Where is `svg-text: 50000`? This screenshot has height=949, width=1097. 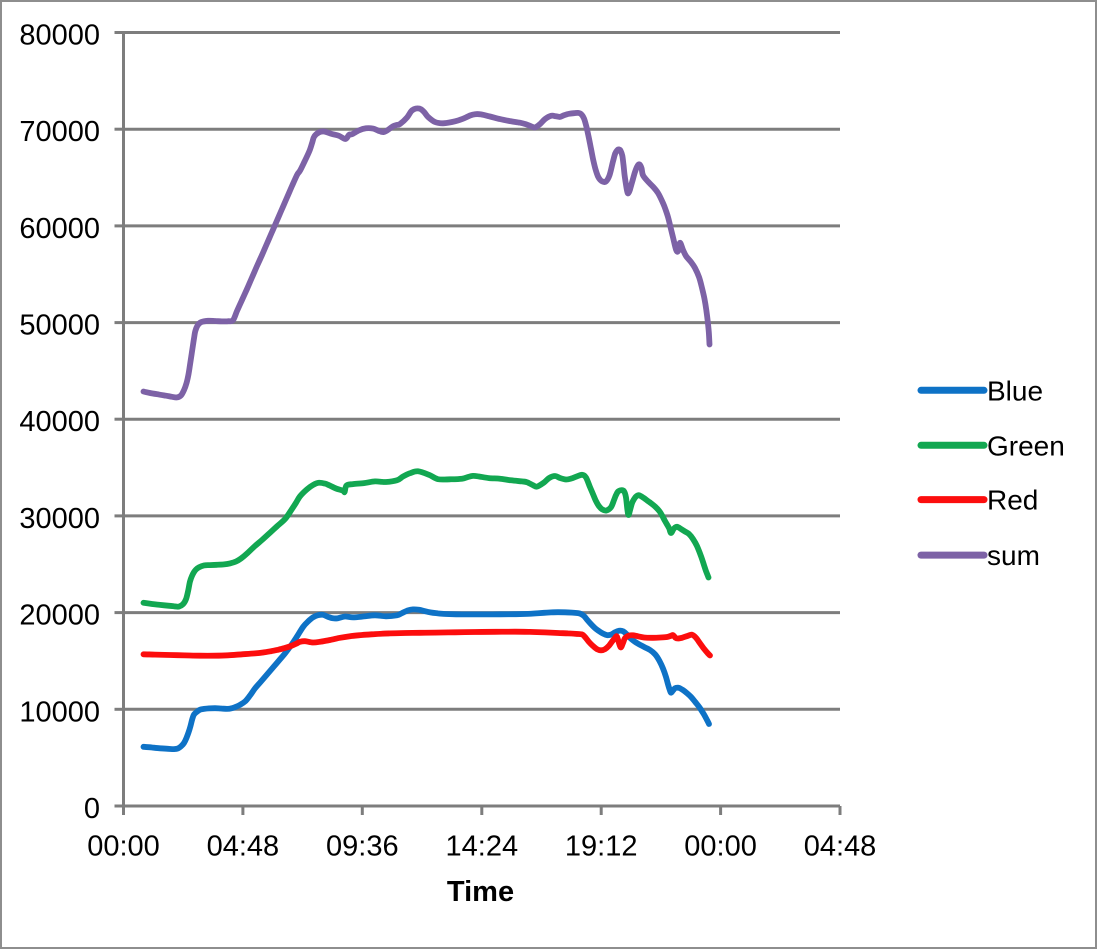 svg-text: 50000 is located at coordinates (59, 326).